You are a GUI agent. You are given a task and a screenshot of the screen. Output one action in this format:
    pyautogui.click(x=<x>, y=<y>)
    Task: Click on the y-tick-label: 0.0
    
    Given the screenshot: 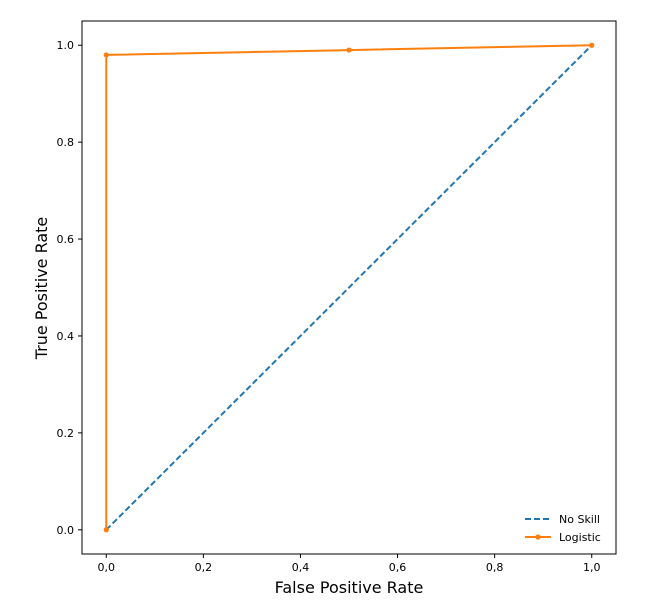 What is the action you would take?
    pyautogui.click(x=66, y=530)
    